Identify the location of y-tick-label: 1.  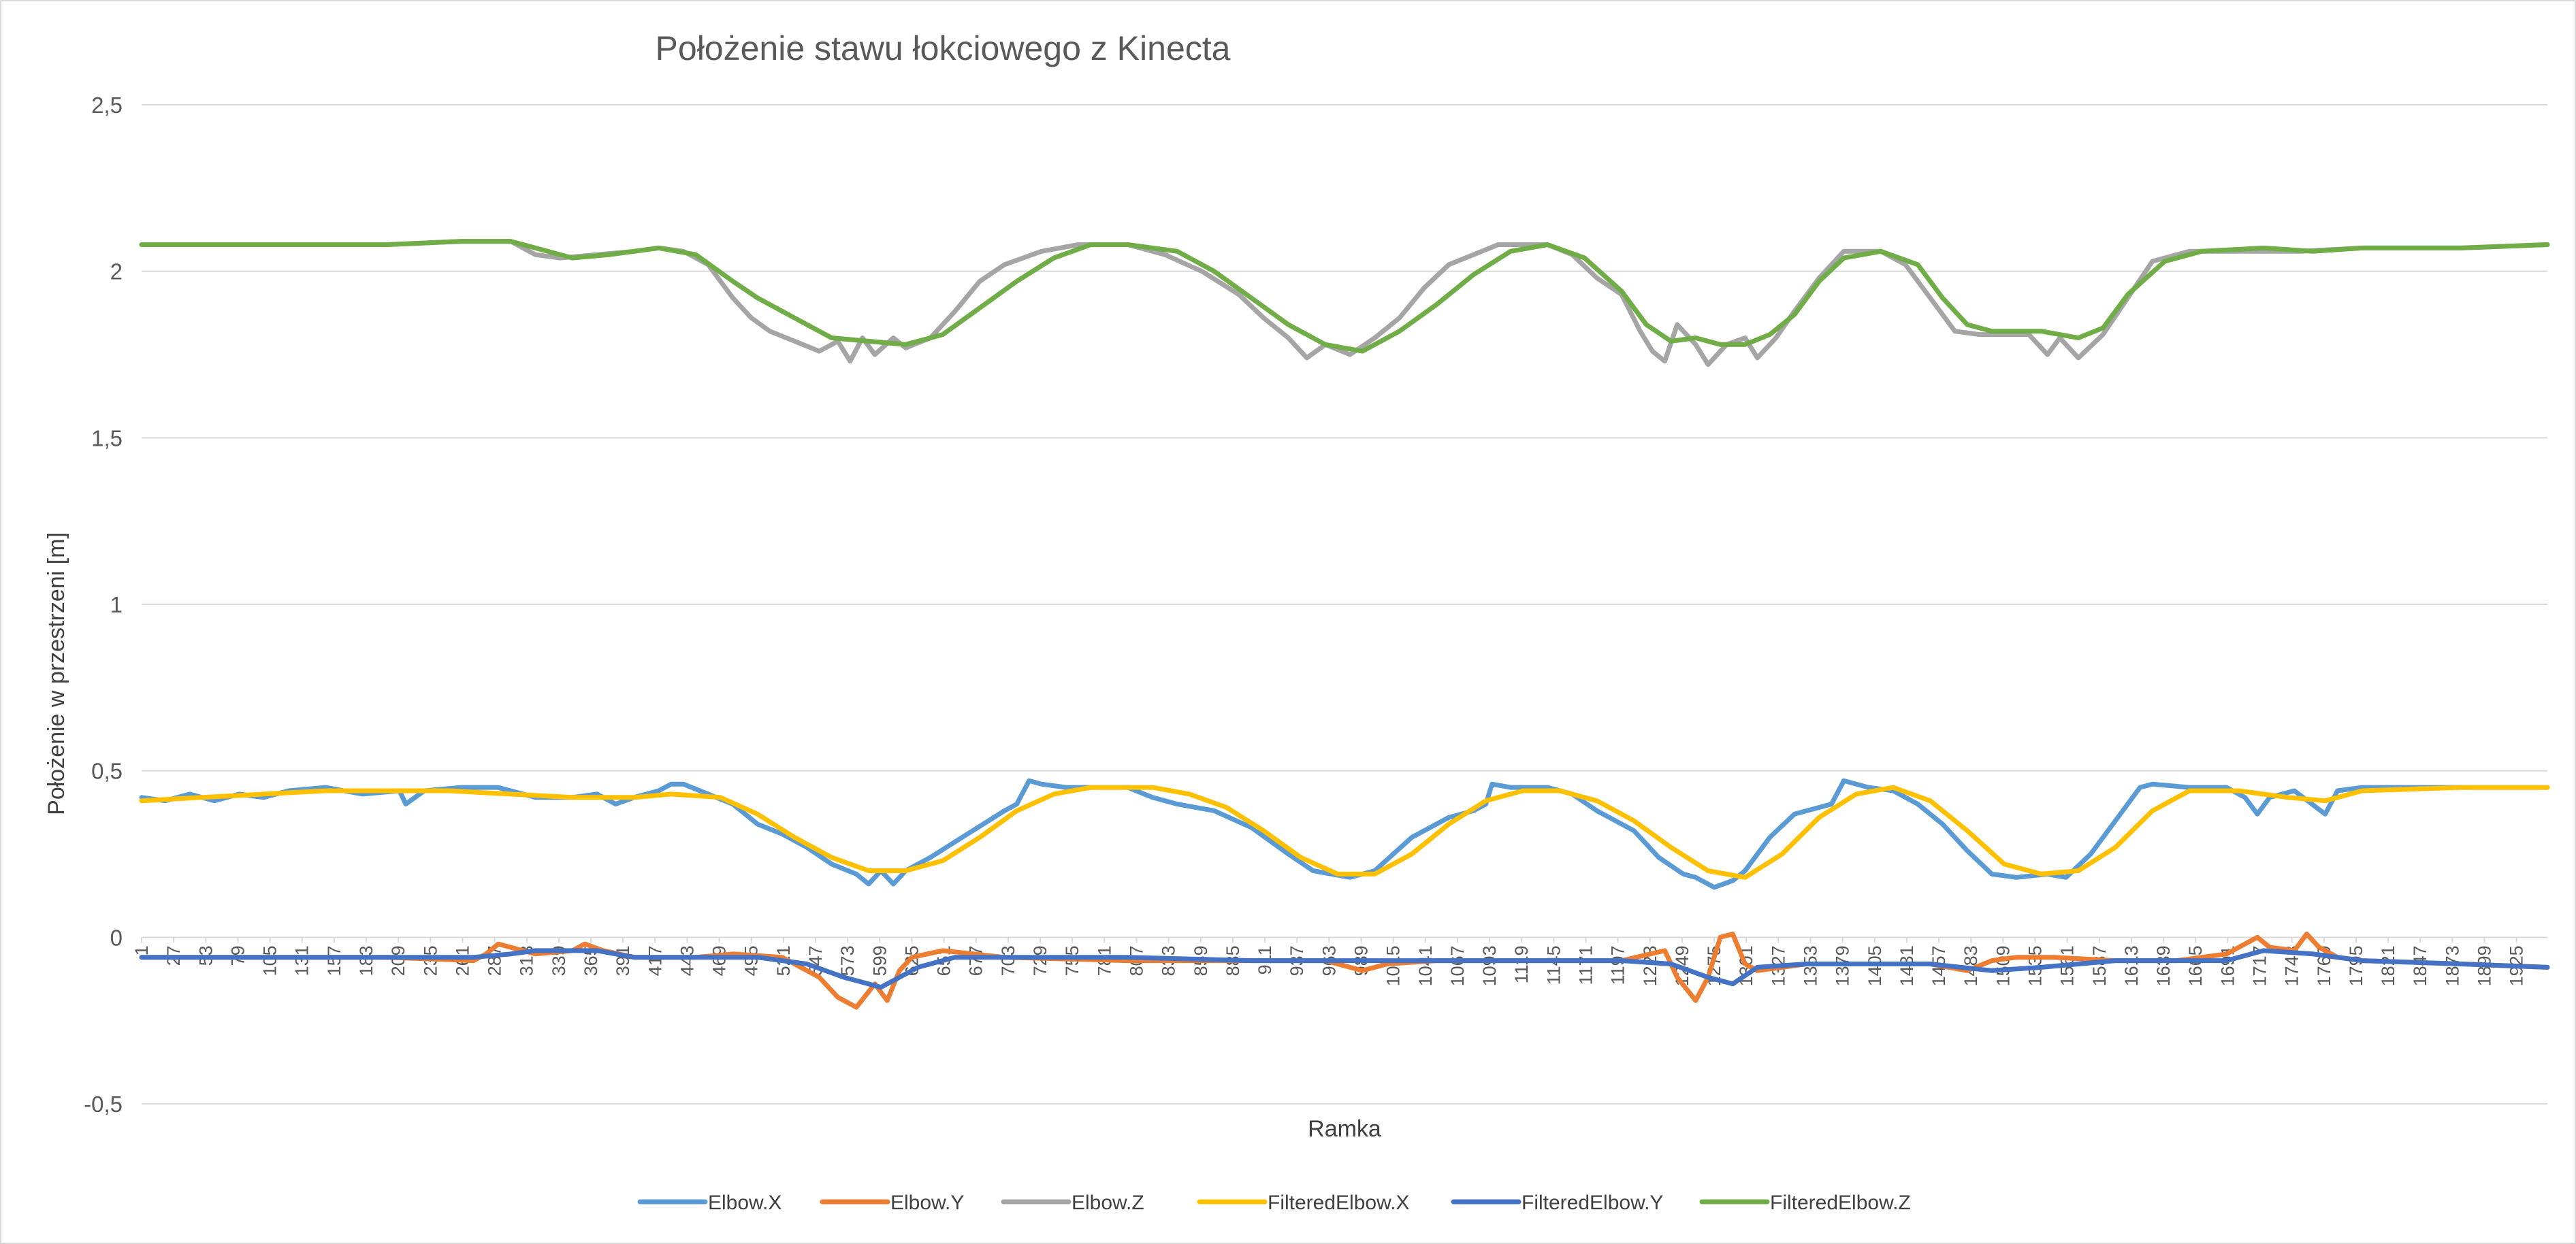
(117, 604).